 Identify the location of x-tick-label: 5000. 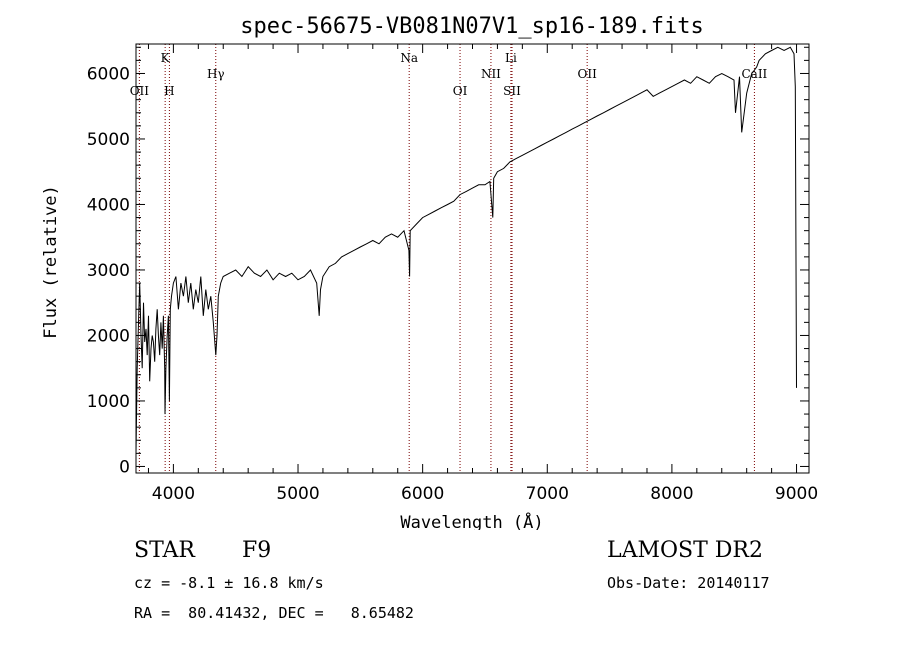
(297, 494).